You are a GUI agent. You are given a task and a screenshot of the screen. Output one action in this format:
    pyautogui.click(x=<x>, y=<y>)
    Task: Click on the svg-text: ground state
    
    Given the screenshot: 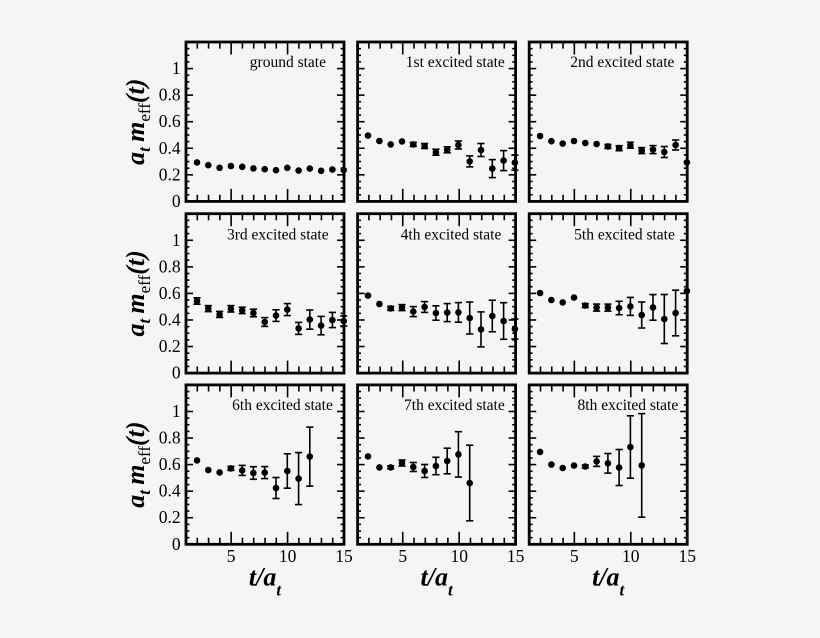 What is the action you would take?
    pyautogui.click(x=288, y=62)
    